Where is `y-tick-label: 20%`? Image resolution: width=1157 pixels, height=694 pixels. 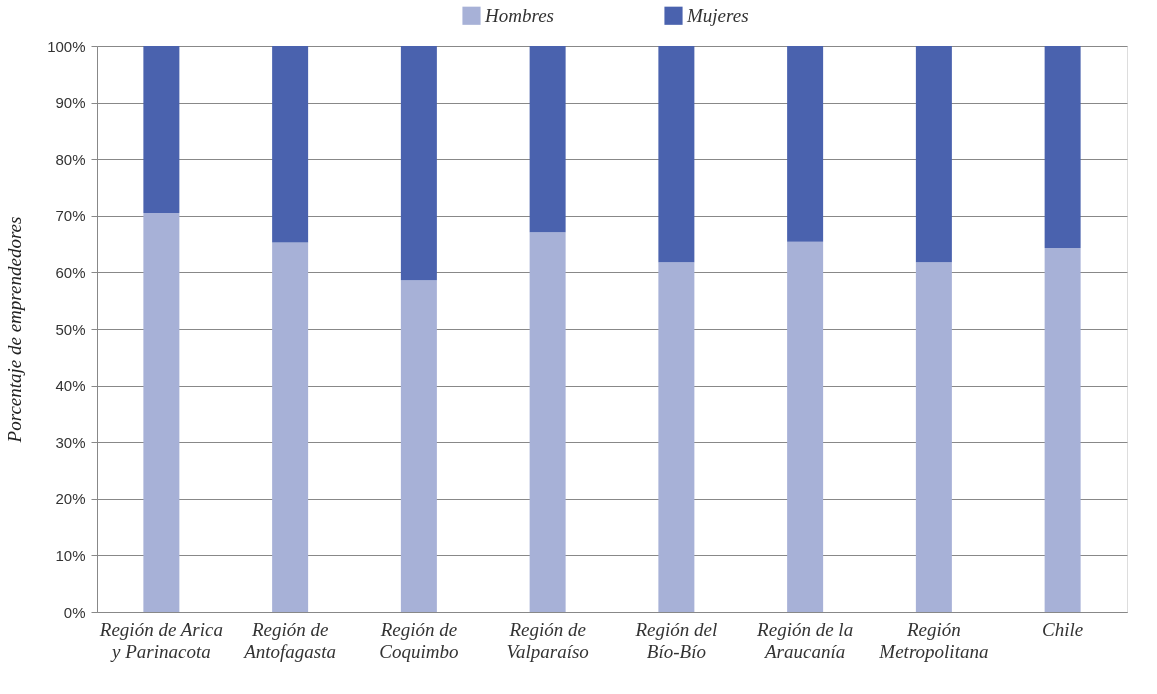 y-tick-label: 20% is located at coordinates (70, 499).